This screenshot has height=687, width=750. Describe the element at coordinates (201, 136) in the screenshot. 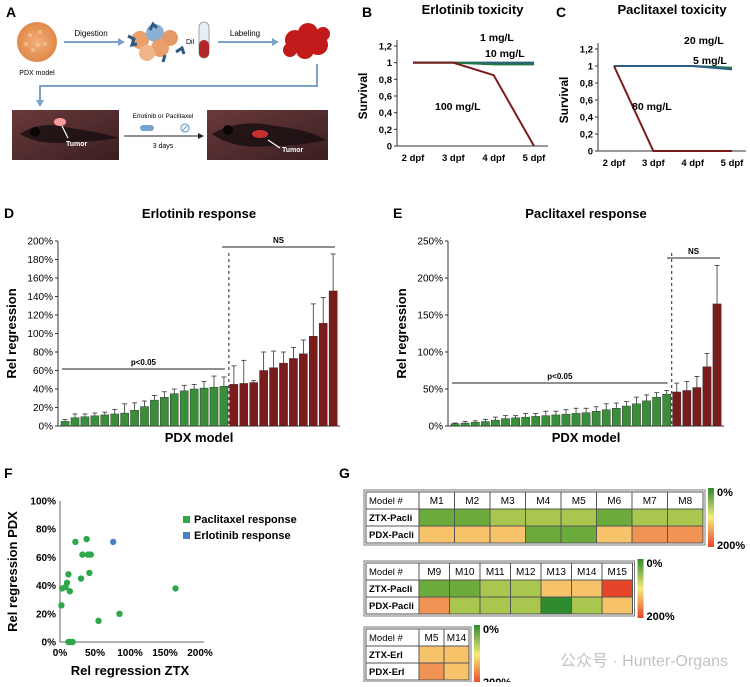

I see `arrow-treatment-head-icon` at that location.